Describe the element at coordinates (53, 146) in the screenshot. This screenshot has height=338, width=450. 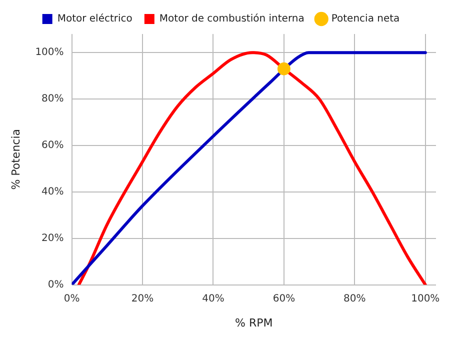
I see `y-tick-label: 60%` at that location.